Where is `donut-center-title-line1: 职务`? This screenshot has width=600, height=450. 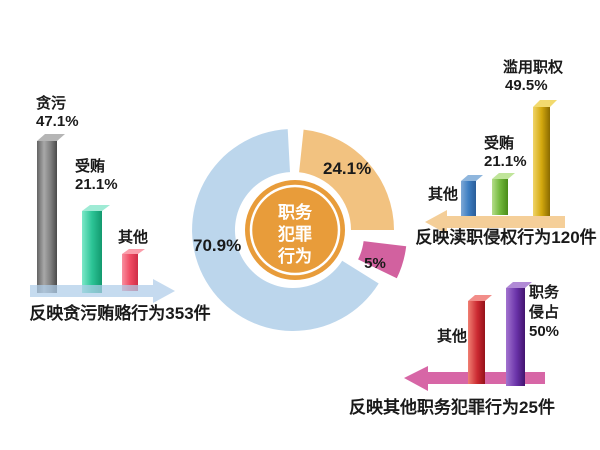
donut-center-title-line1: 职务 is located at coordinates (295, 212).